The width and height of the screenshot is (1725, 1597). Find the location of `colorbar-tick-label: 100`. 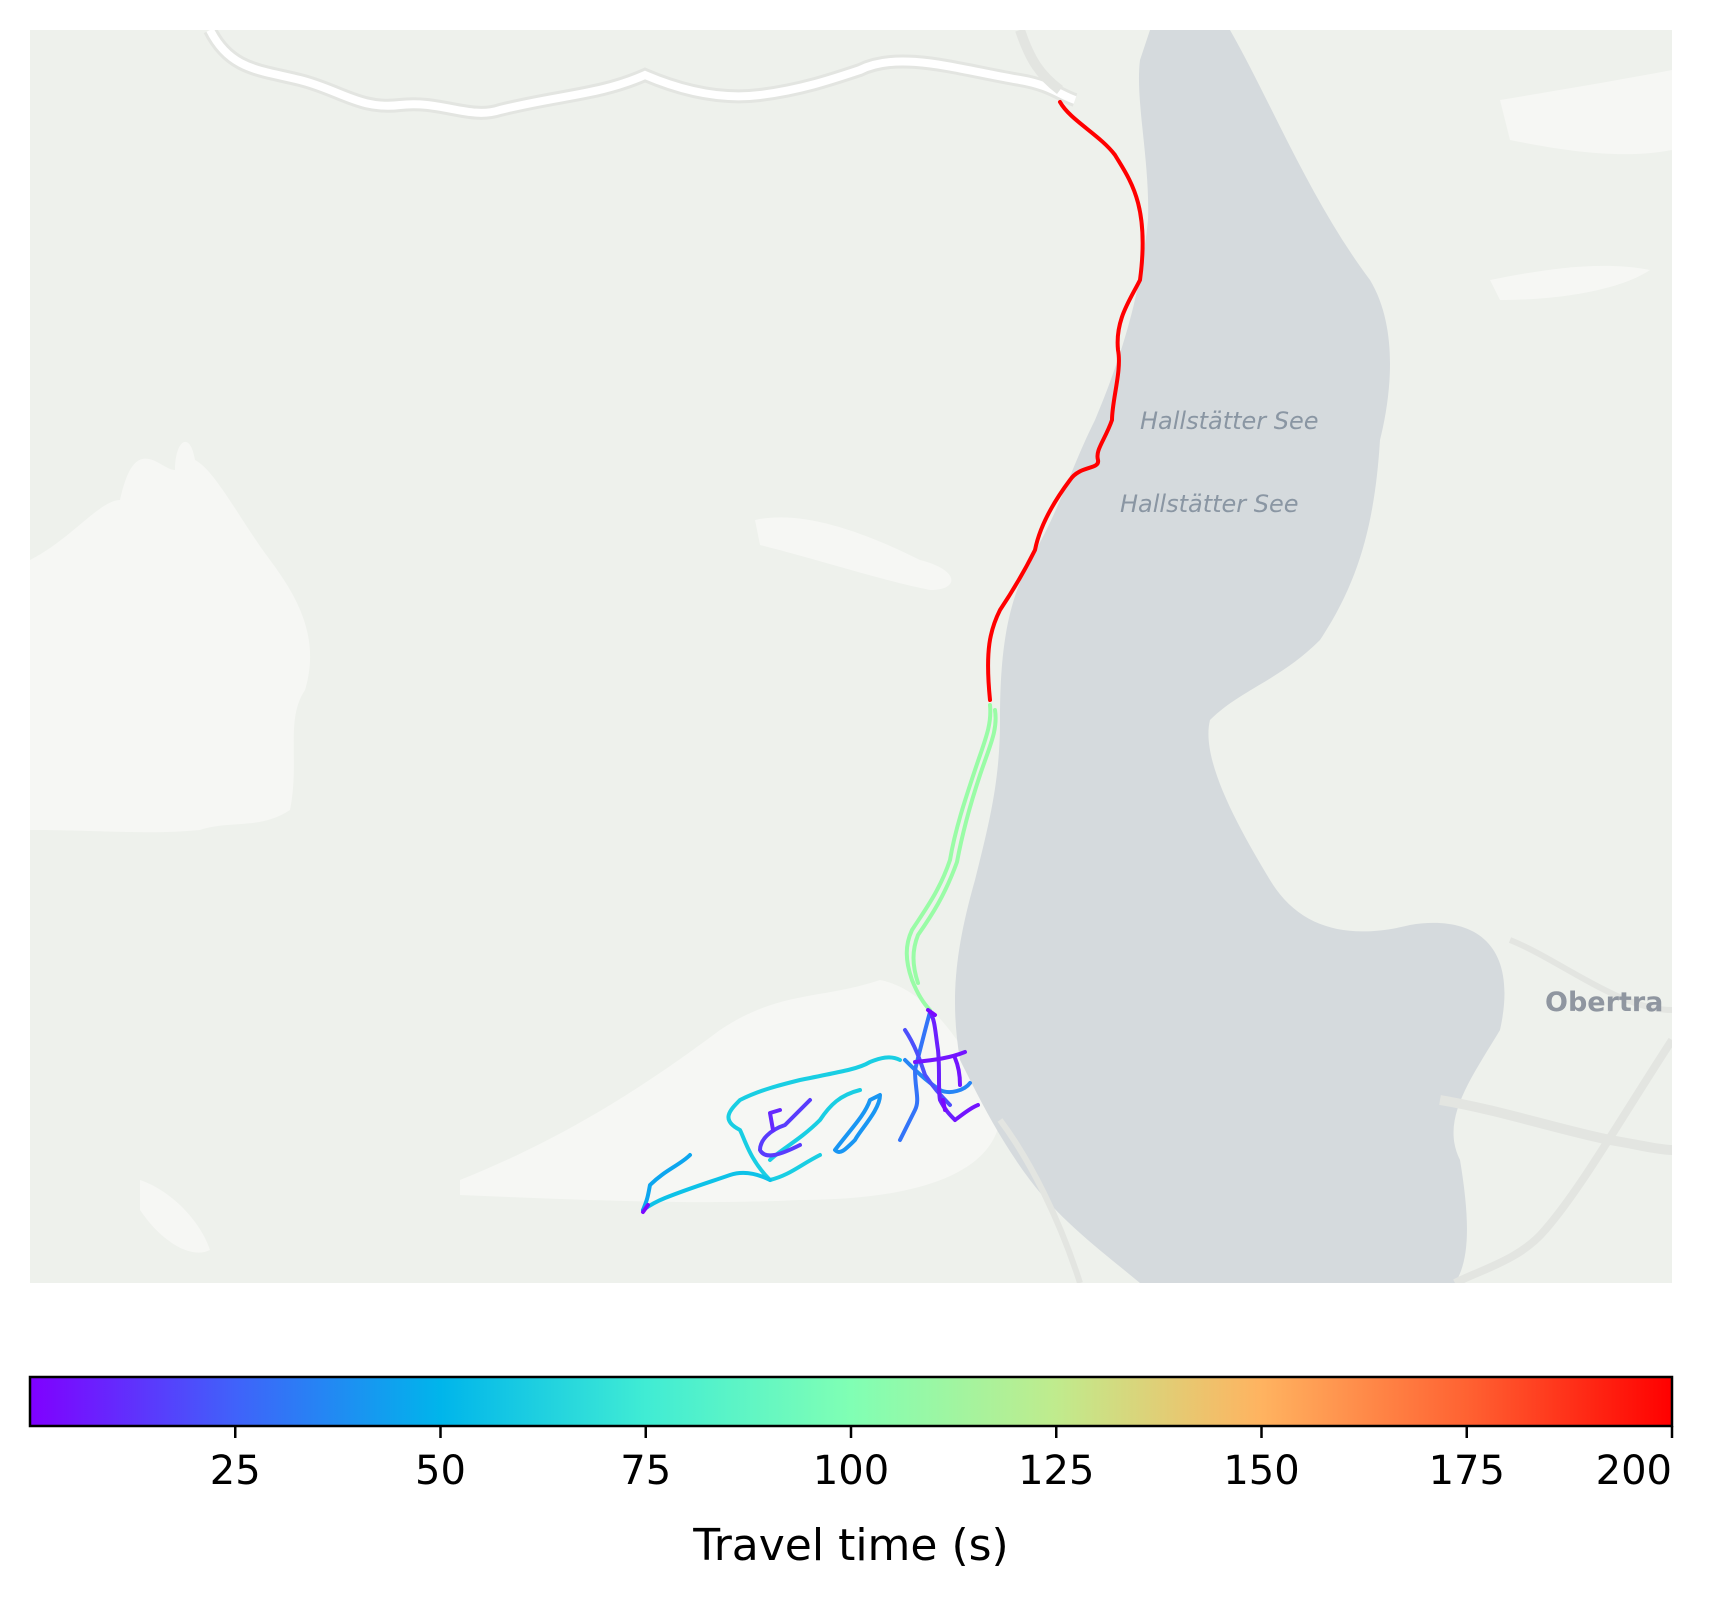

colorbar-tick-label: 100 is located at coordinates (851, 1471).